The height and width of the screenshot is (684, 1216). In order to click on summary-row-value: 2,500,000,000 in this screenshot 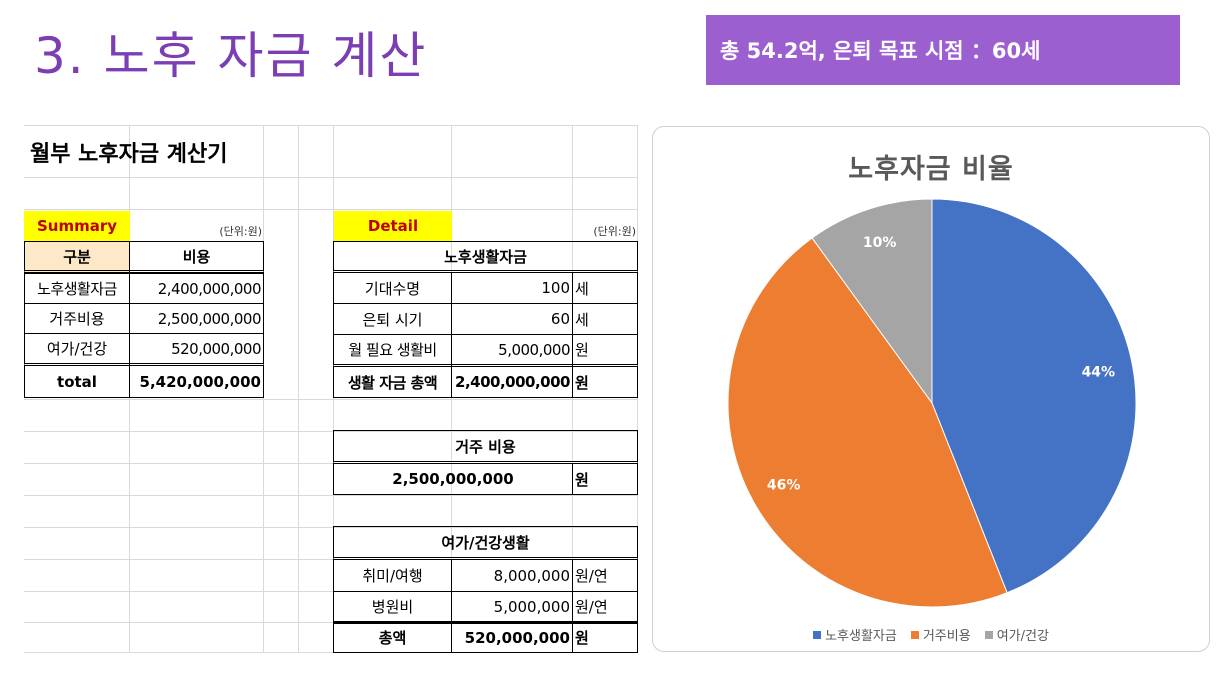, I will do `click(196, 318)`.